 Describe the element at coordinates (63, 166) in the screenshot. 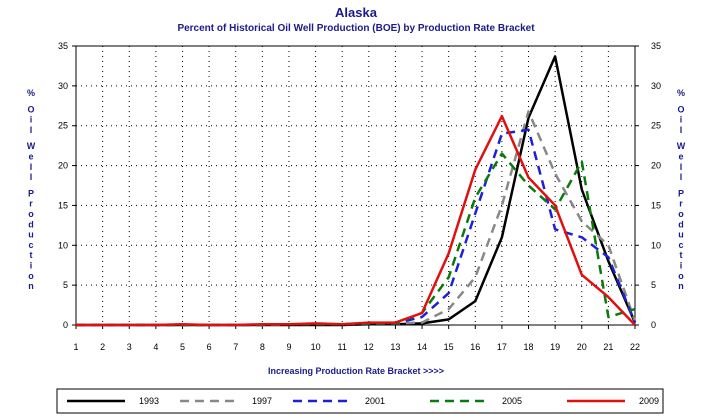

I see `y-tick-label-left: 20` at that location.